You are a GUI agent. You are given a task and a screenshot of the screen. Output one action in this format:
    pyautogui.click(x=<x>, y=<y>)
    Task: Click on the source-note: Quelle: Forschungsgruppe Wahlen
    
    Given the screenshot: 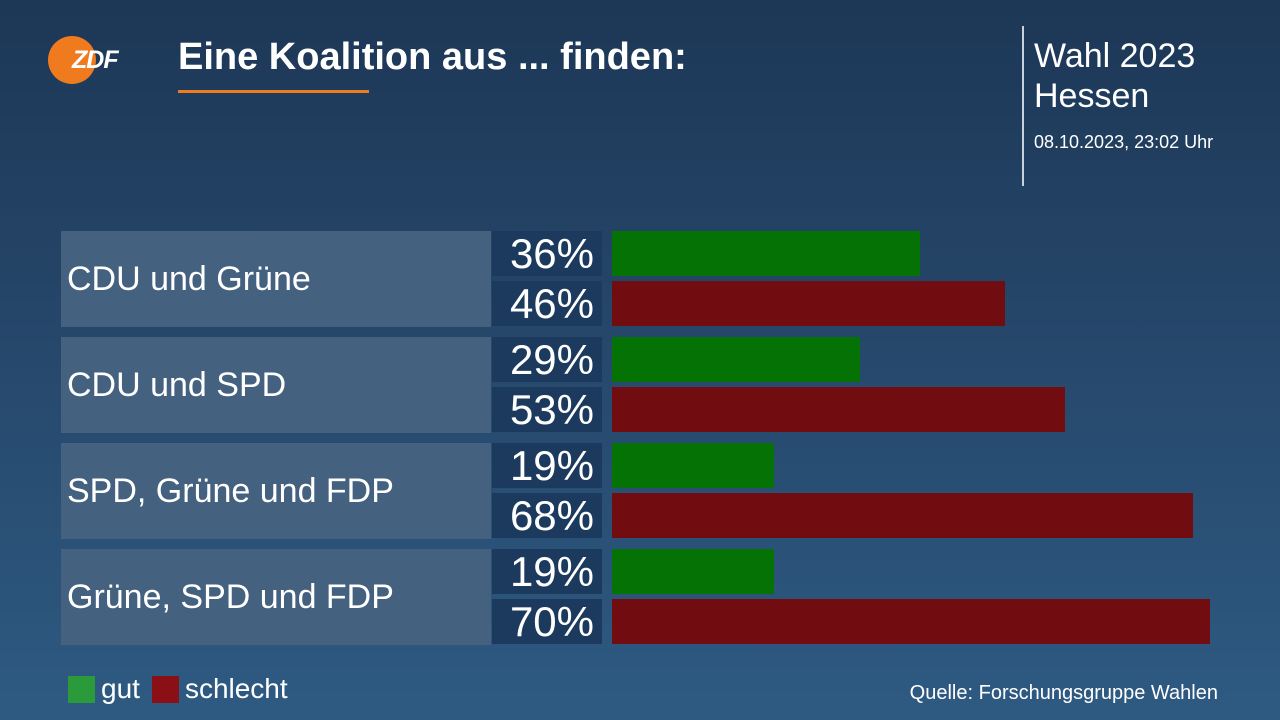 What is the action you would take?
    pyautogui.click(x=1063, y=693)
    